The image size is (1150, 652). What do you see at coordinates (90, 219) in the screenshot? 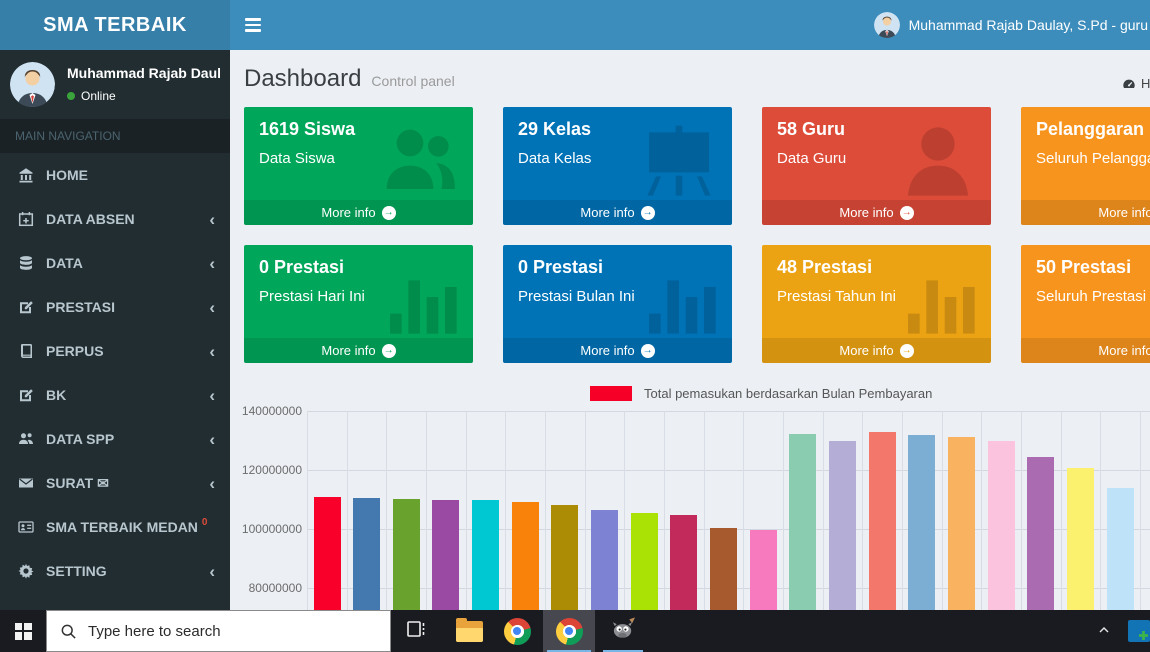
I see `sidebar-item-label: DATA ABSEN` at bounding box center [90, 219].